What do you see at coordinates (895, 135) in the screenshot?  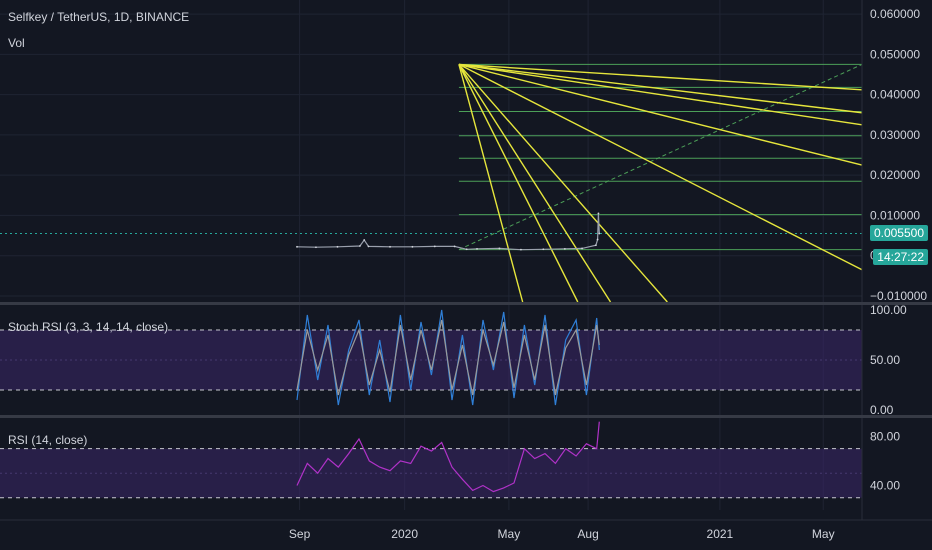 I see `y-tick-label: 0.030000` at bounding box center [895, 135].